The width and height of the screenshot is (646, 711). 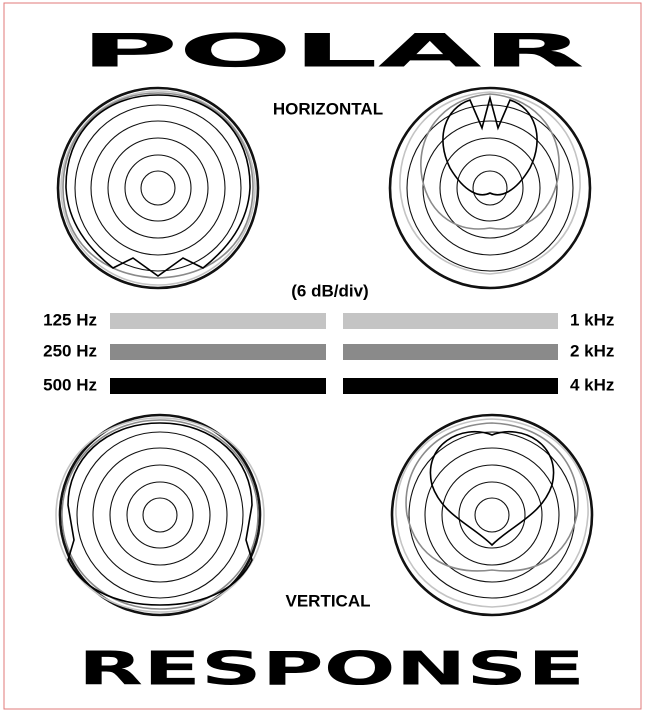 I want to click on legend-label: 1 kHz, so click(x=592, y=319).